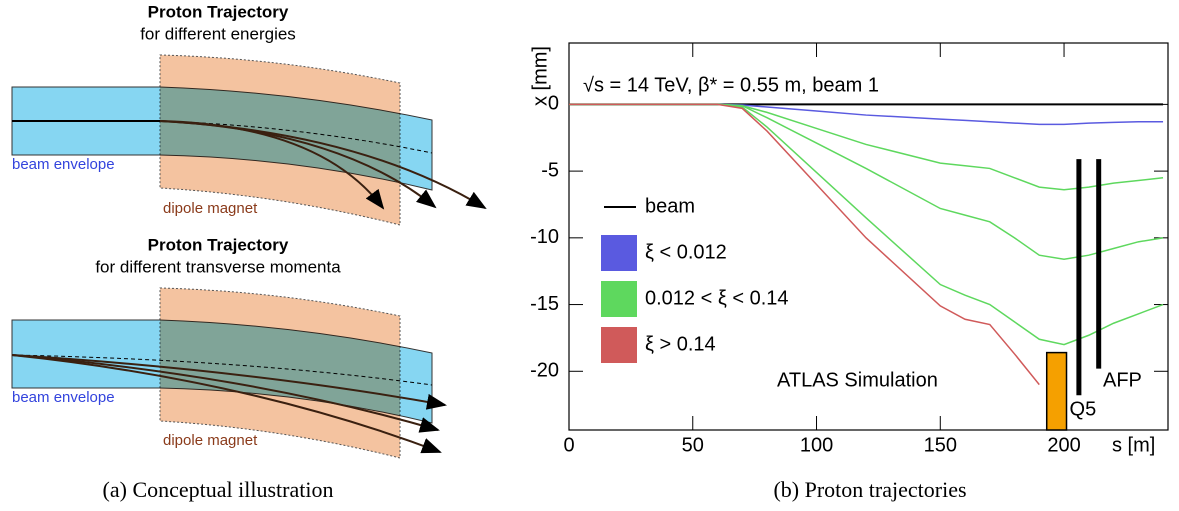  Describe the element at coordinates (857, 380) in the screenshot. I see `annotation: ATLAS Simulation` at that location.